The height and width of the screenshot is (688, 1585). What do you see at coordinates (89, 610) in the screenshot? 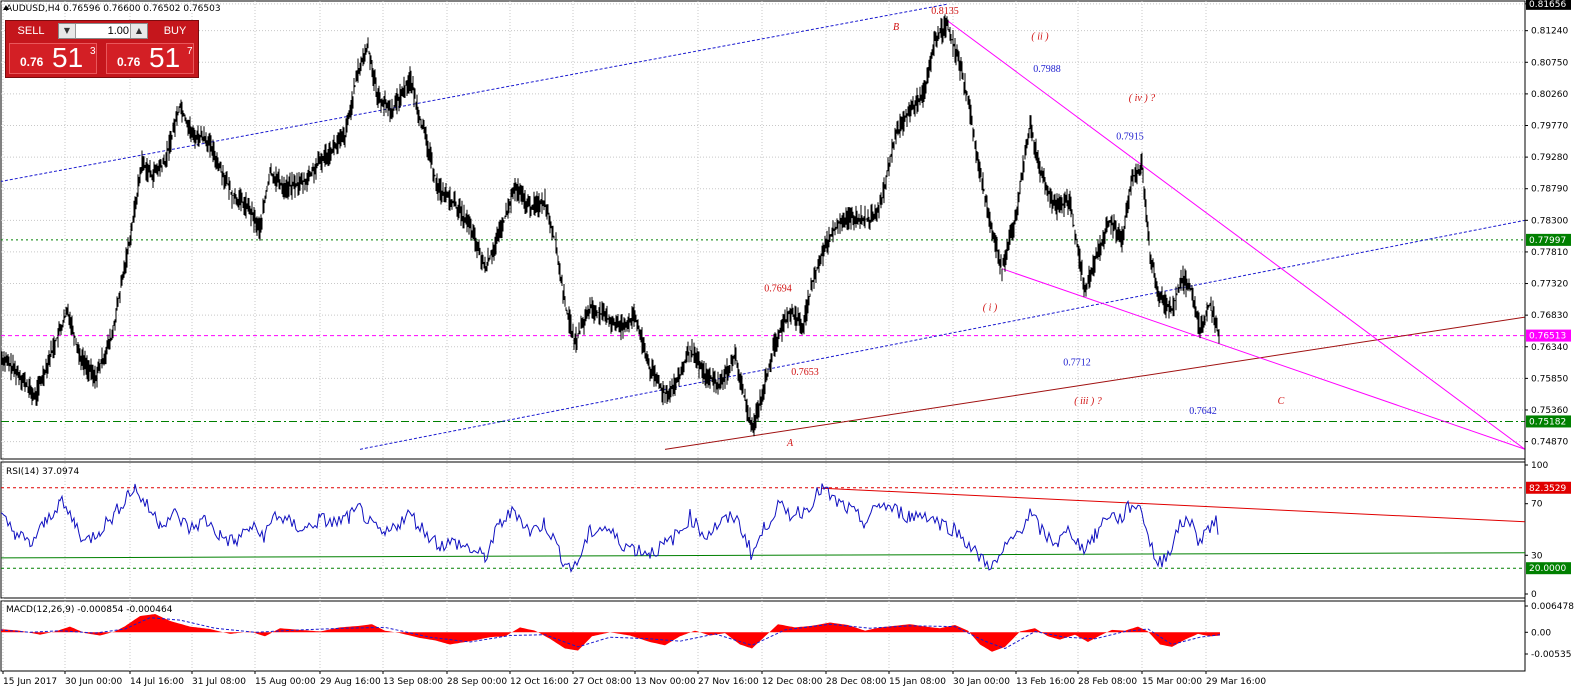
I see `macd-title: MACD(12,26,9) -0.000854 -0.000464` at bounding box center [89, 610].